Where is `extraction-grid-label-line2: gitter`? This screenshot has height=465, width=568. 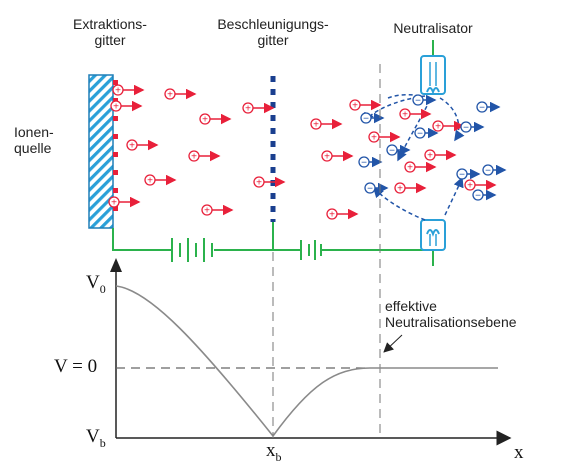 extraction-grid-label-line2: gitter is located at coordinates (110, 40).